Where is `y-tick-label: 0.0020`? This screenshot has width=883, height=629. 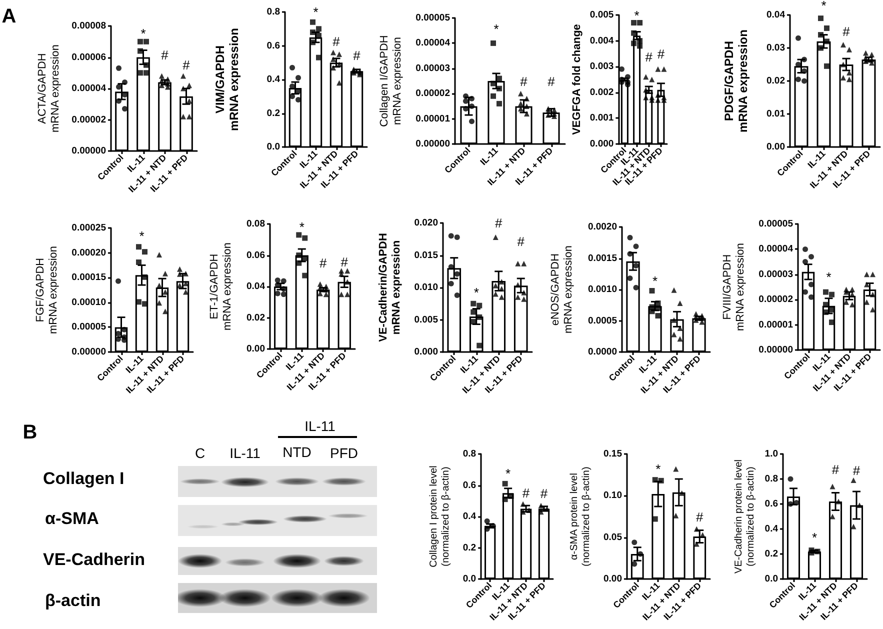
y-tick-label: 0.0020 is located at coordinates (602, 227).